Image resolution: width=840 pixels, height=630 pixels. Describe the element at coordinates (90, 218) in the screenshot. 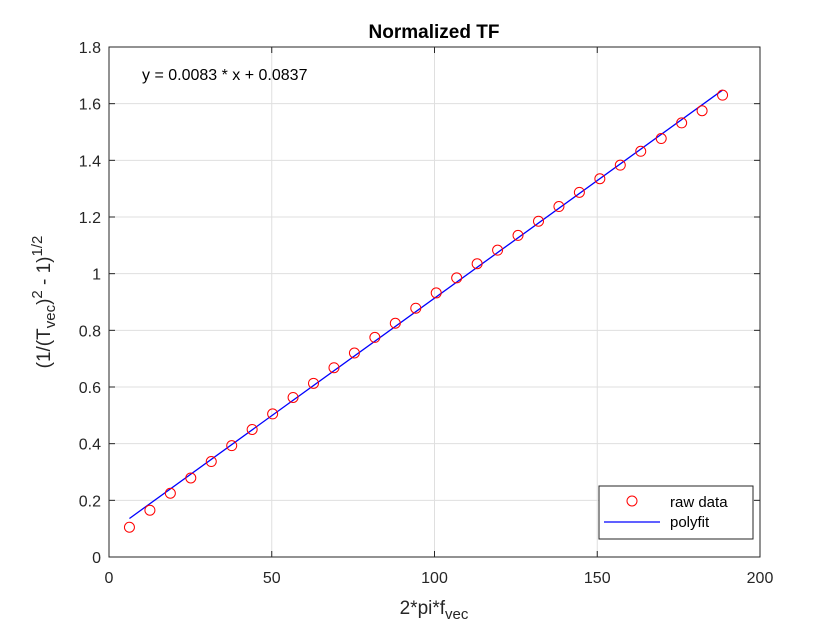

I see `y-tick-label: 1.2` at that location.